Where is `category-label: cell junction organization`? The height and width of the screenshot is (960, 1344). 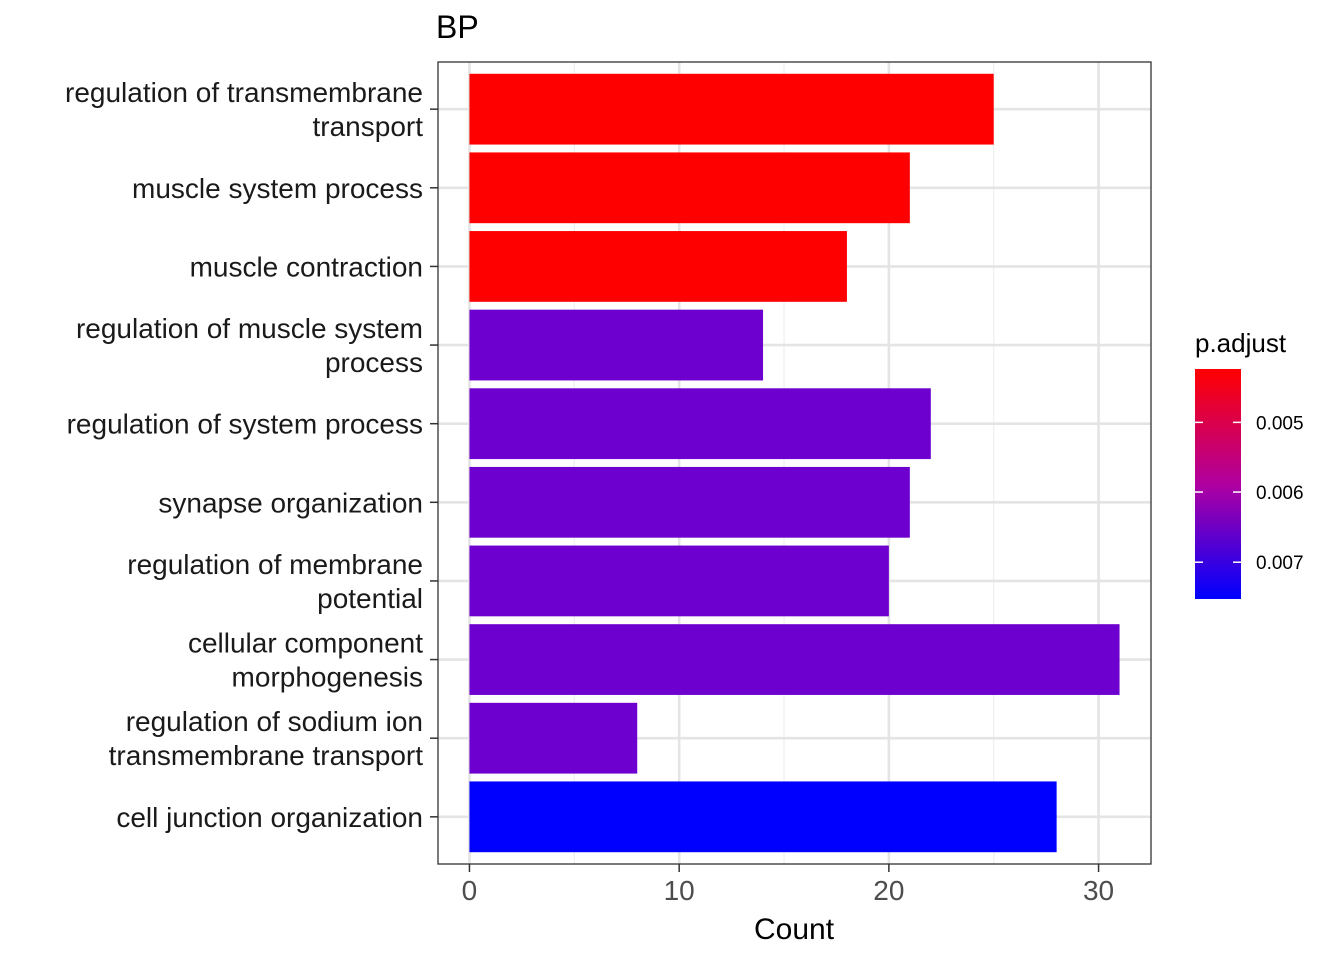
category-label: cell junction organization is located at coordinates (269, 817).